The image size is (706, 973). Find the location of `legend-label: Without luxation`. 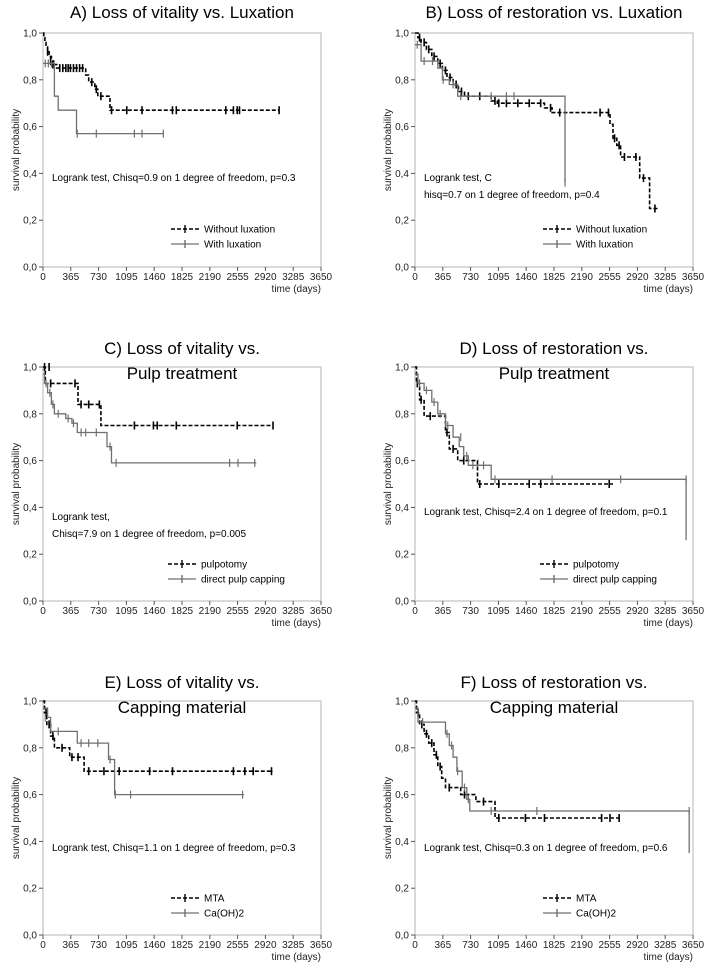

legend-label: Without luxation is located at coordinates (611, 230).